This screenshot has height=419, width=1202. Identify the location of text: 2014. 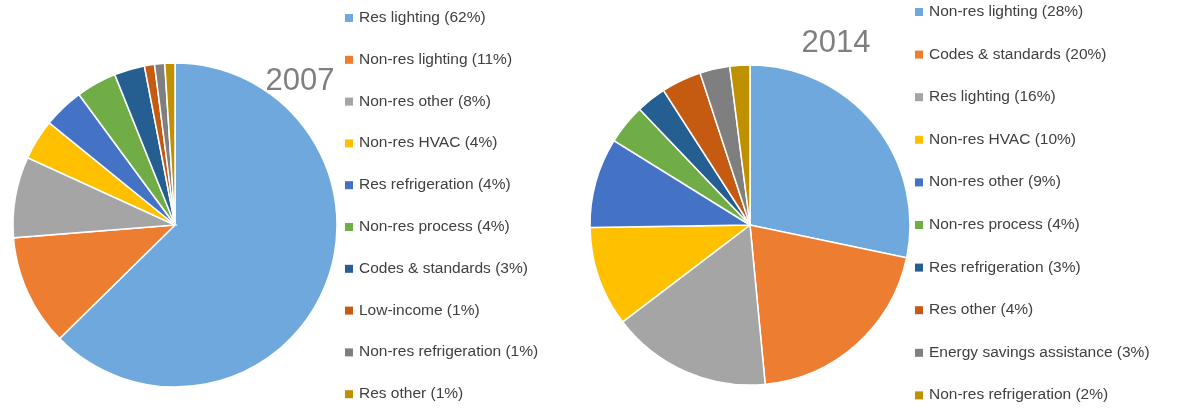
(836, 41).